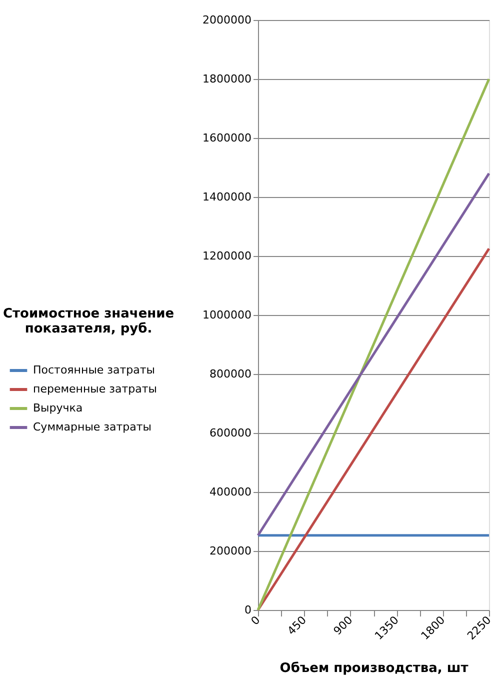 This screenshot has height=694, width=503. I want to click on y-tick-label: 1800000, so click(227, 79).